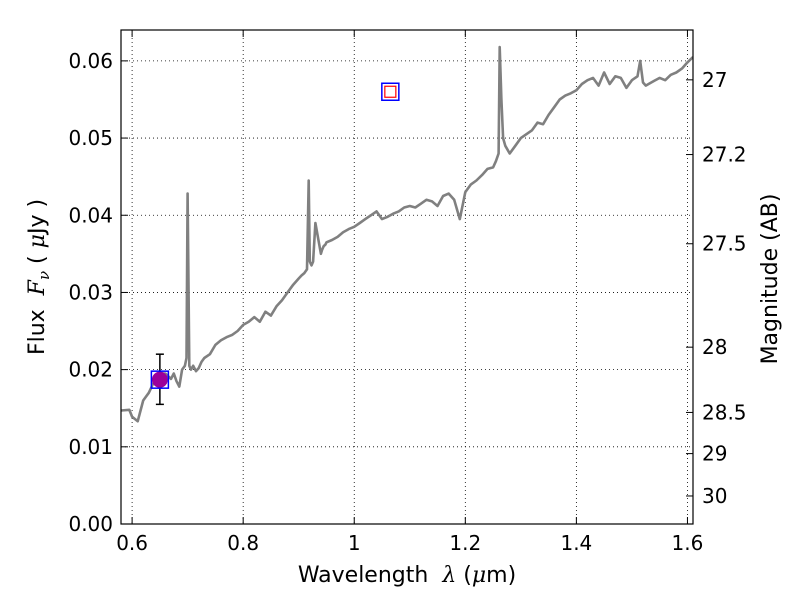  What do you see at coordinates (724, 244) in the screenshot?
I see `y2-tick-label: 27.5` at bounding box center [724, 244].